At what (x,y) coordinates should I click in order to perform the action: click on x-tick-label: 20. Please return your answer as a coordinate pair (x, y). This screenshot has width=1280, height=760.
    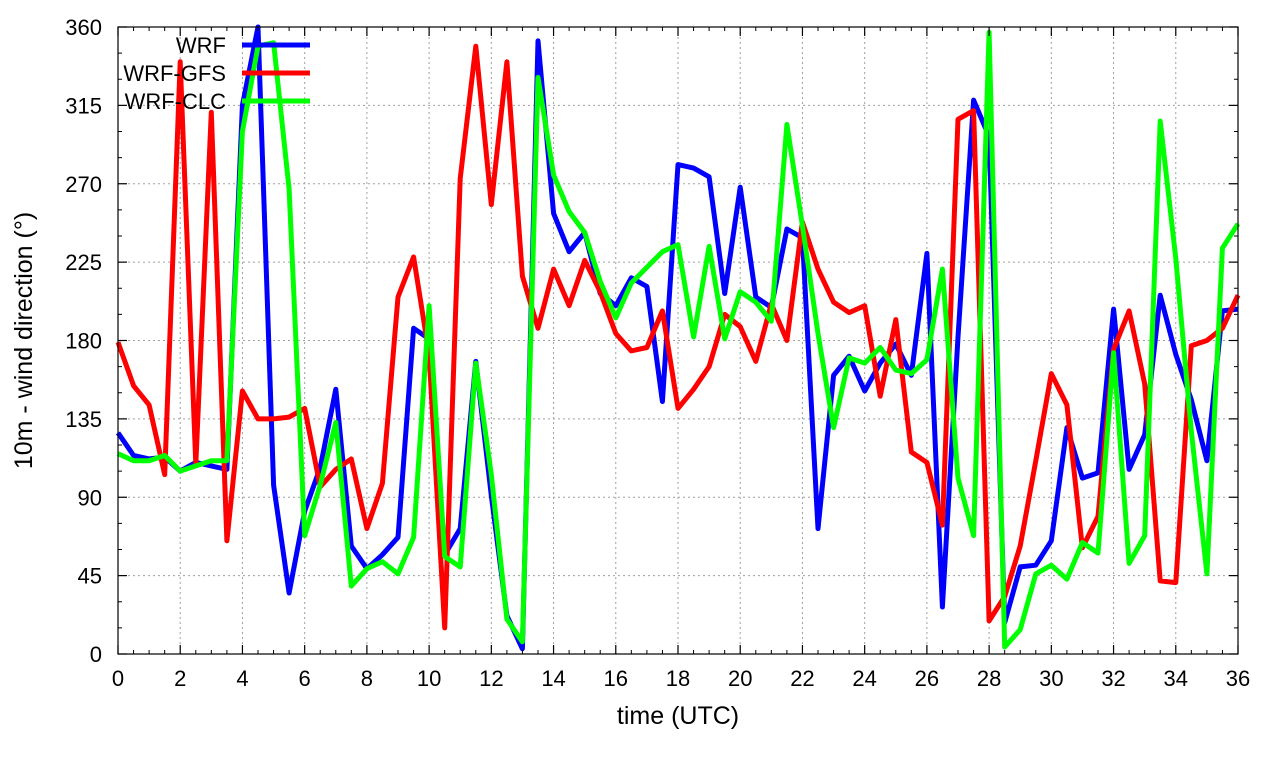
    Looking at the image, I should click on (740, 678).